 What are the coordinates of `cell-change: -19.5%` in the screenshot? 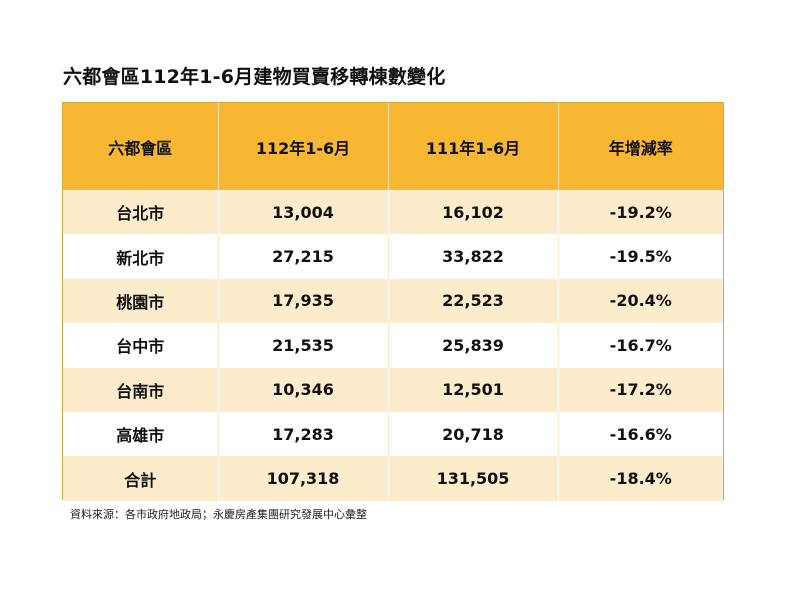 It's located at (640, 257).